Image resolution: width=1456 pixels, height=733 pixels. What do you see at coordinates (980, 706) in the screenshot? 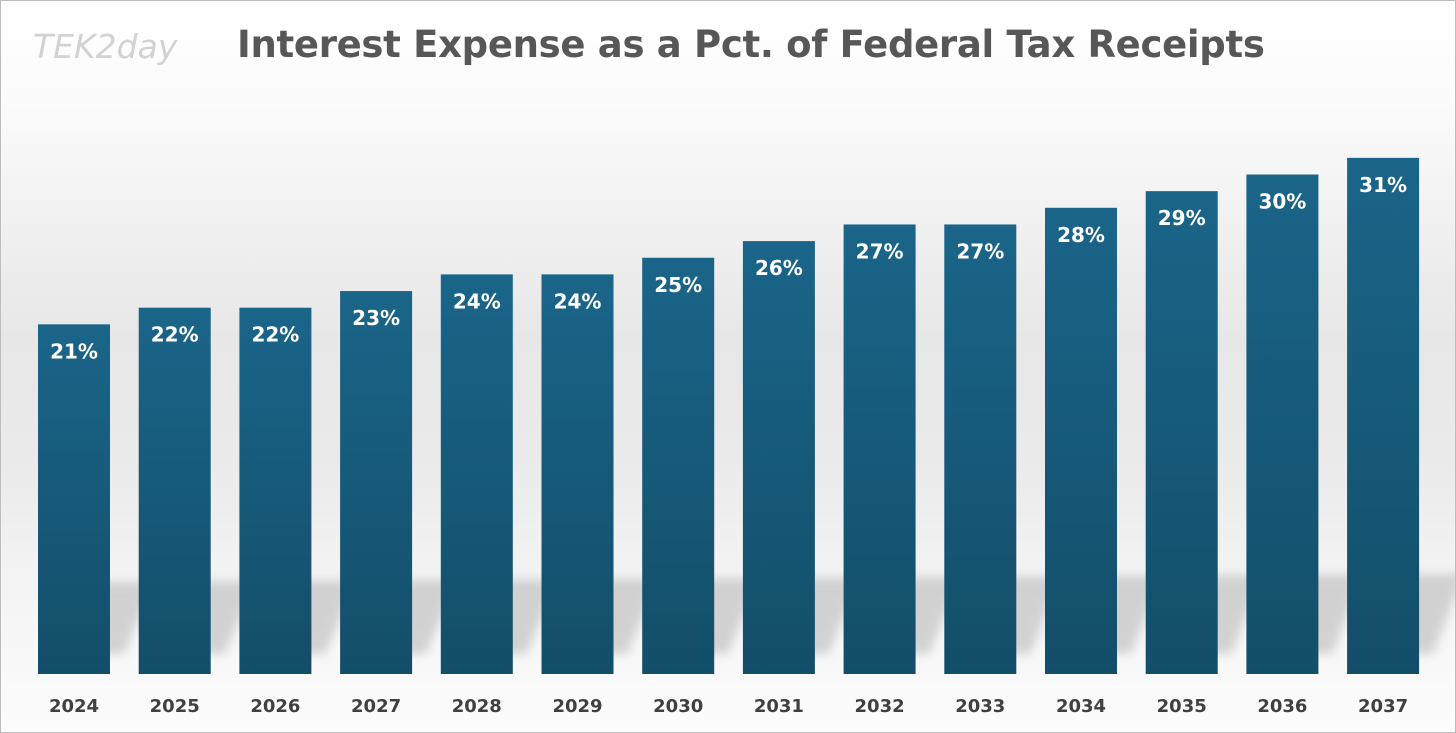
I see `x-tick-2033: 2033` at bounding box center [980, 706].